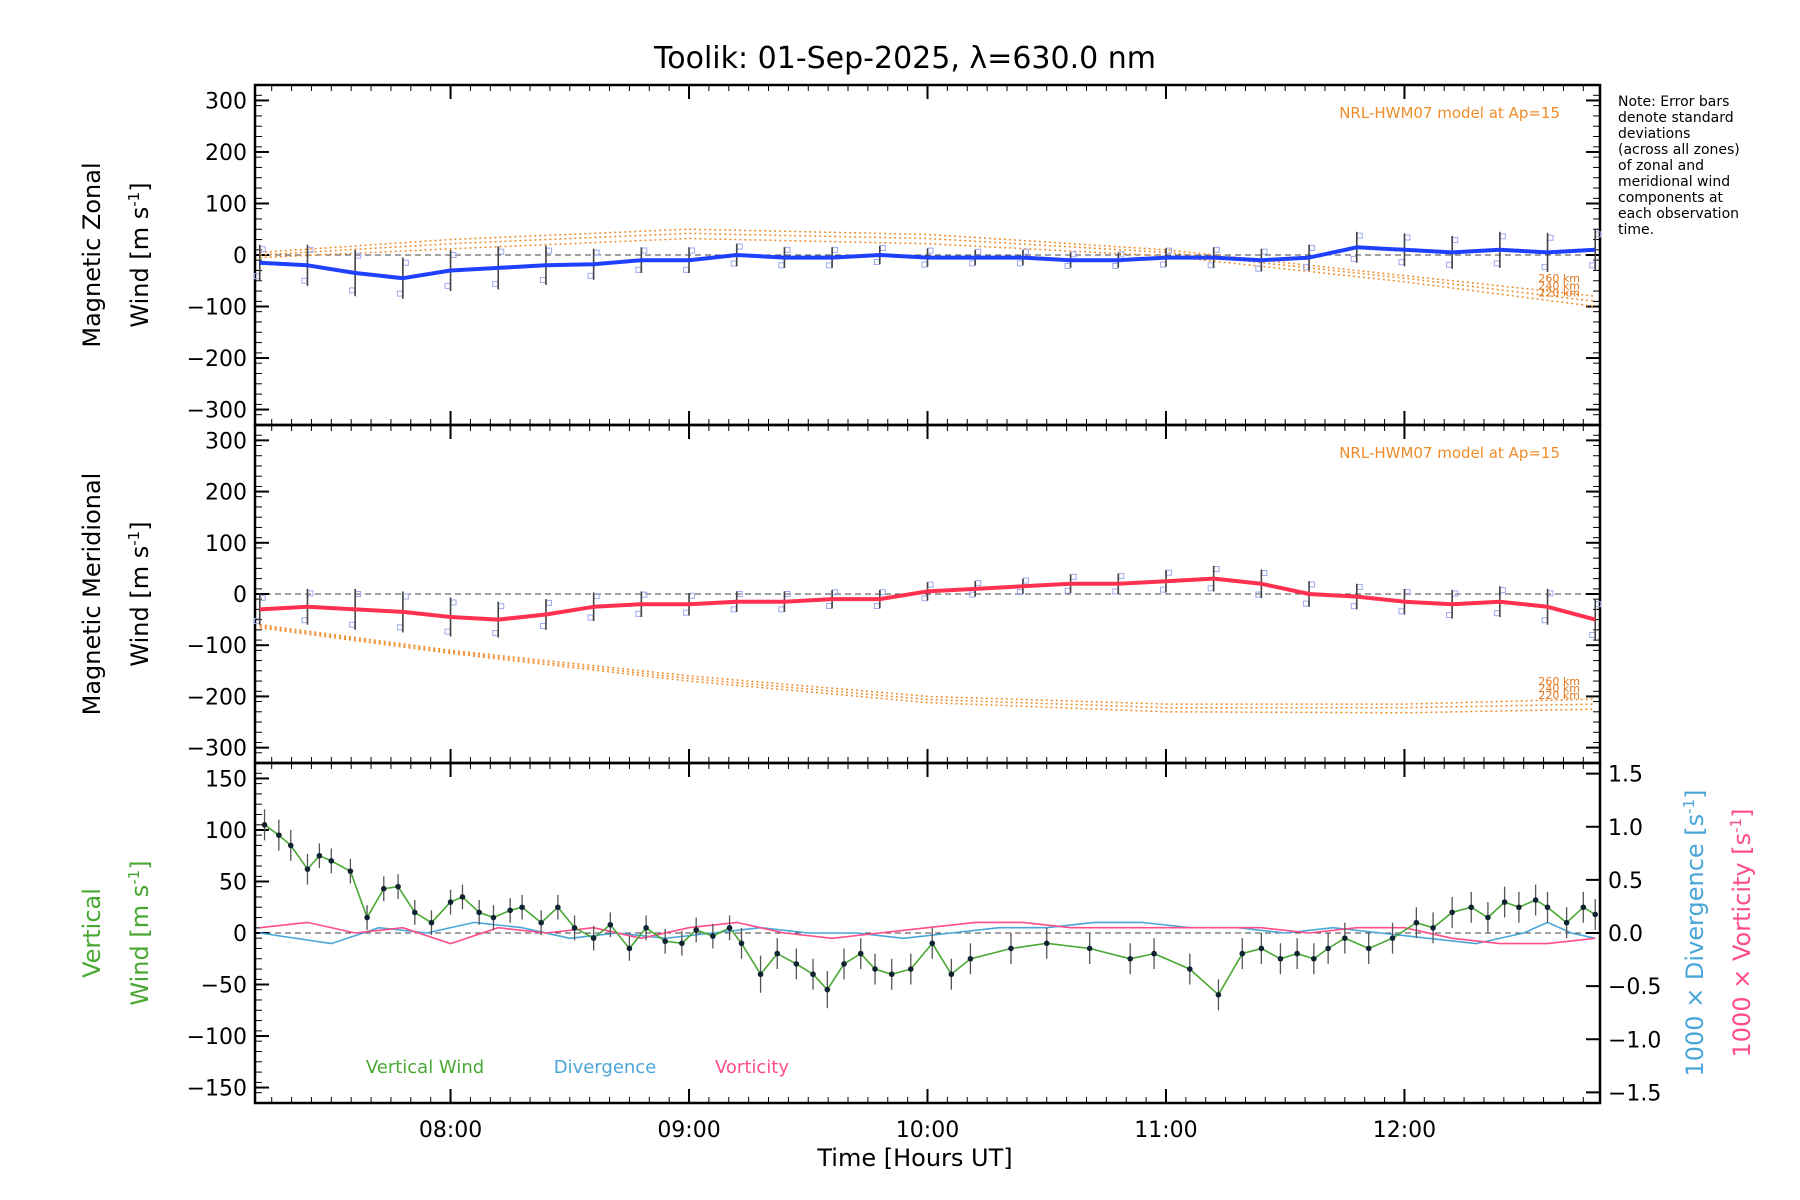 The height and width of the screenshot is (1200, 1800). I want to click on x-tick-label: 09:00, so click(688, 1130).